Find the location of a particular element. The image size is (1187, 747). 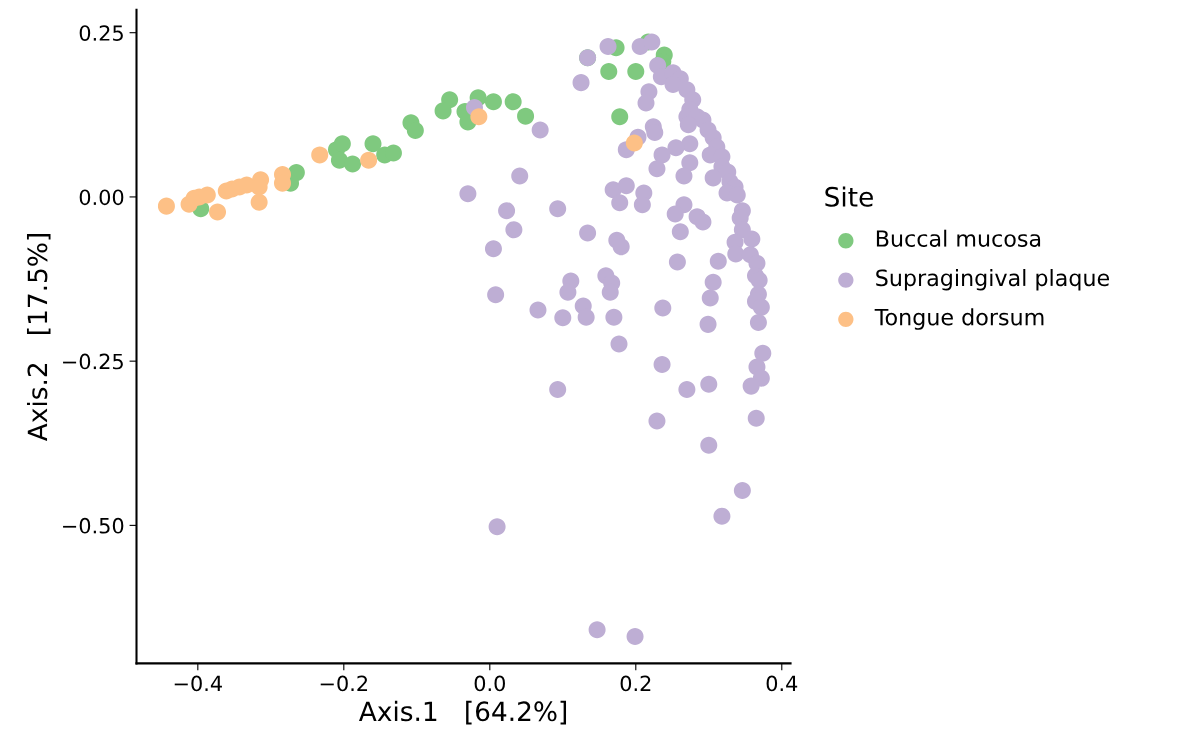

legend-title: Site is located at coordinates (849, 196).